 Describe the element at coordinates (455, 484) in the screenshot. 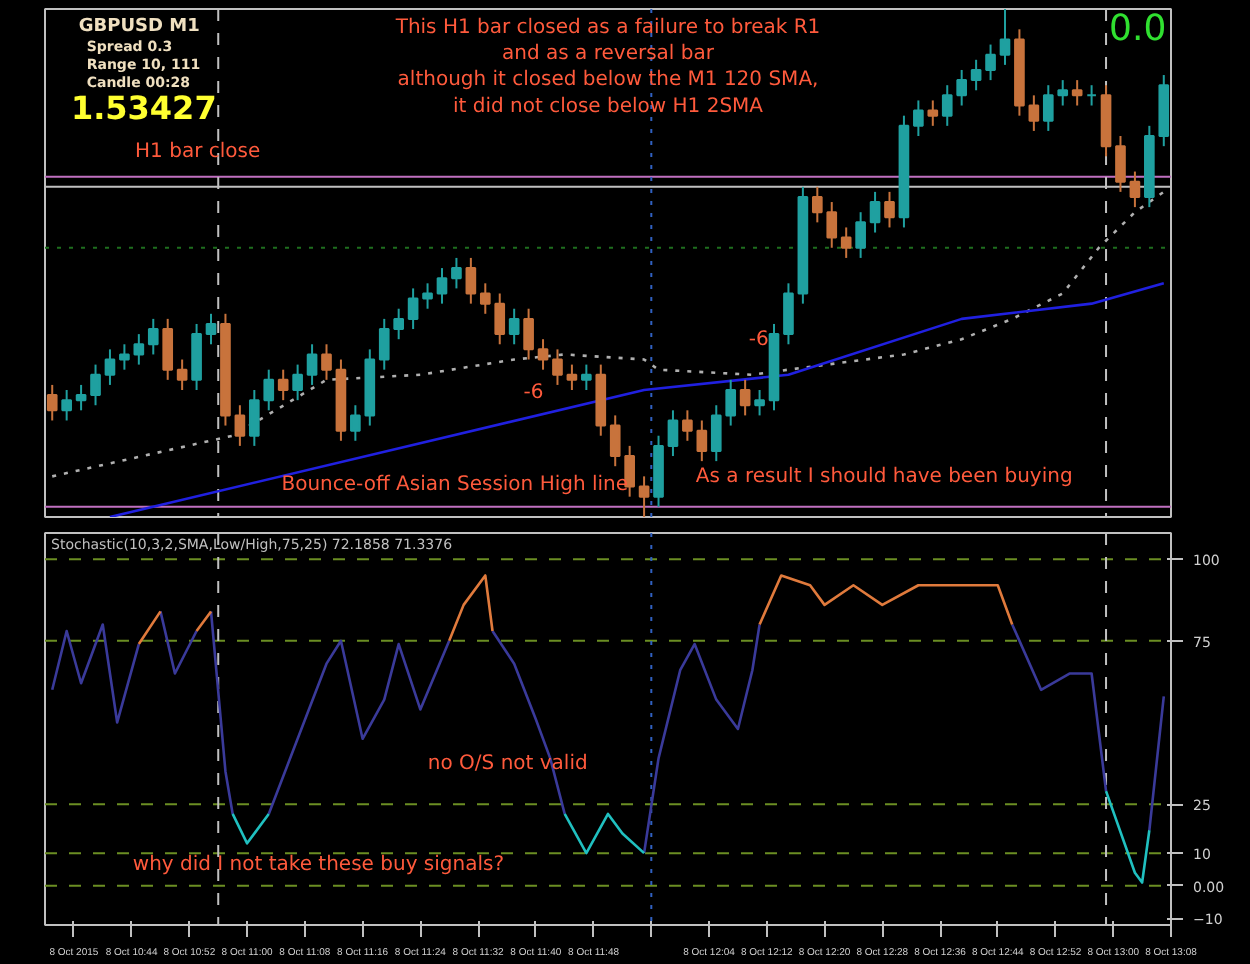

I see `annotation: Bounce-off Asian Session High line` at that location.